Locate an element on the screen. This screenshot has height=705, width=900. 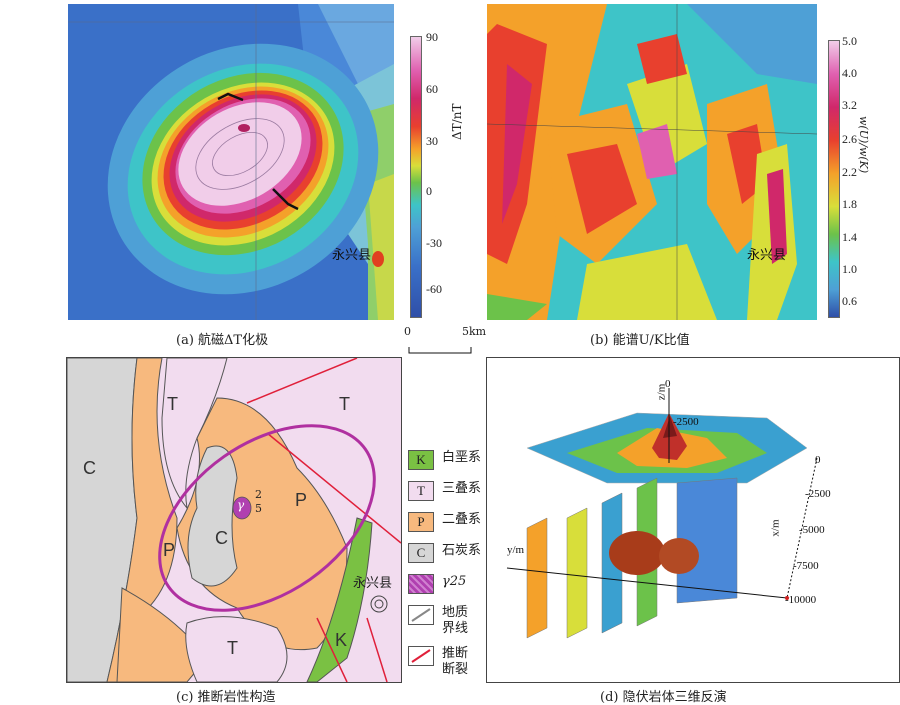
label-p-east: P is located at coordinates (301, 500).